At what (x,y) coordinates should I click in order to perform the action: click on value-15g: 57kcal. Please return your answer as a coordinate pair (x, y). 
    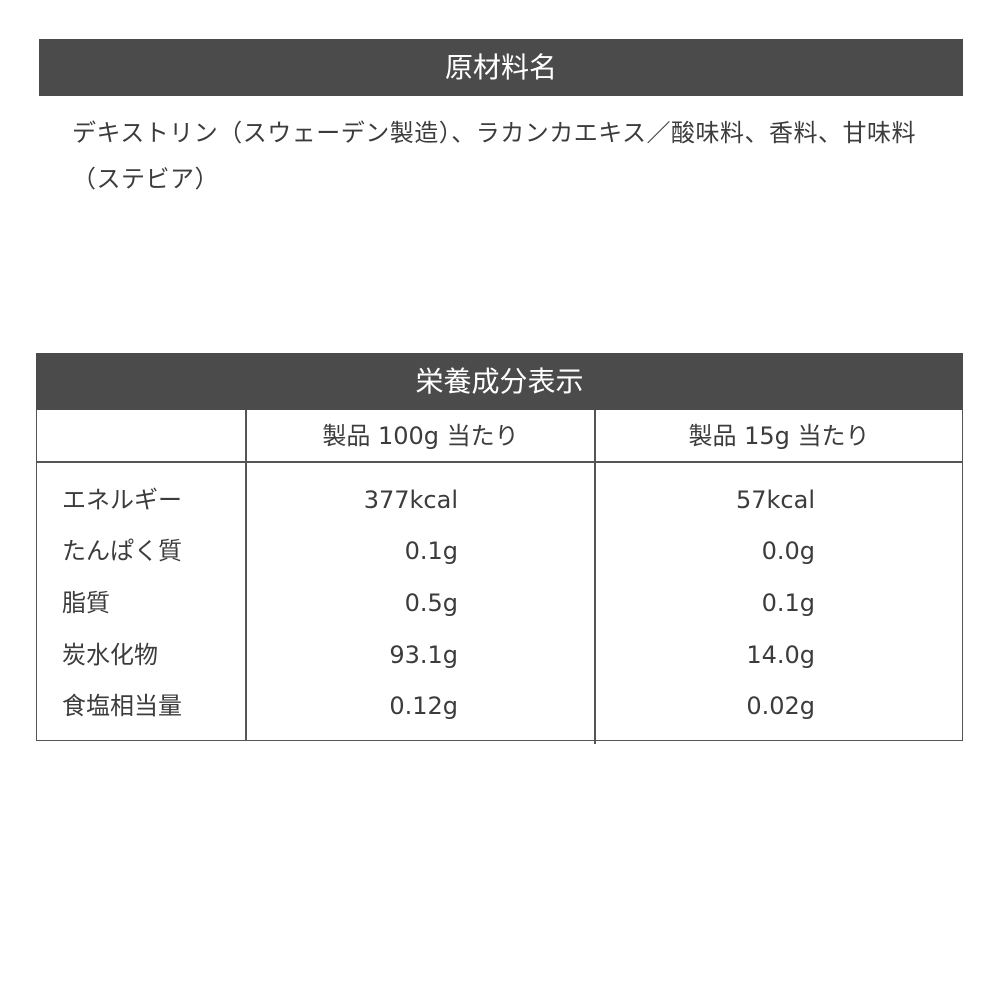
    Looking at the image, I should click on (775, 500).